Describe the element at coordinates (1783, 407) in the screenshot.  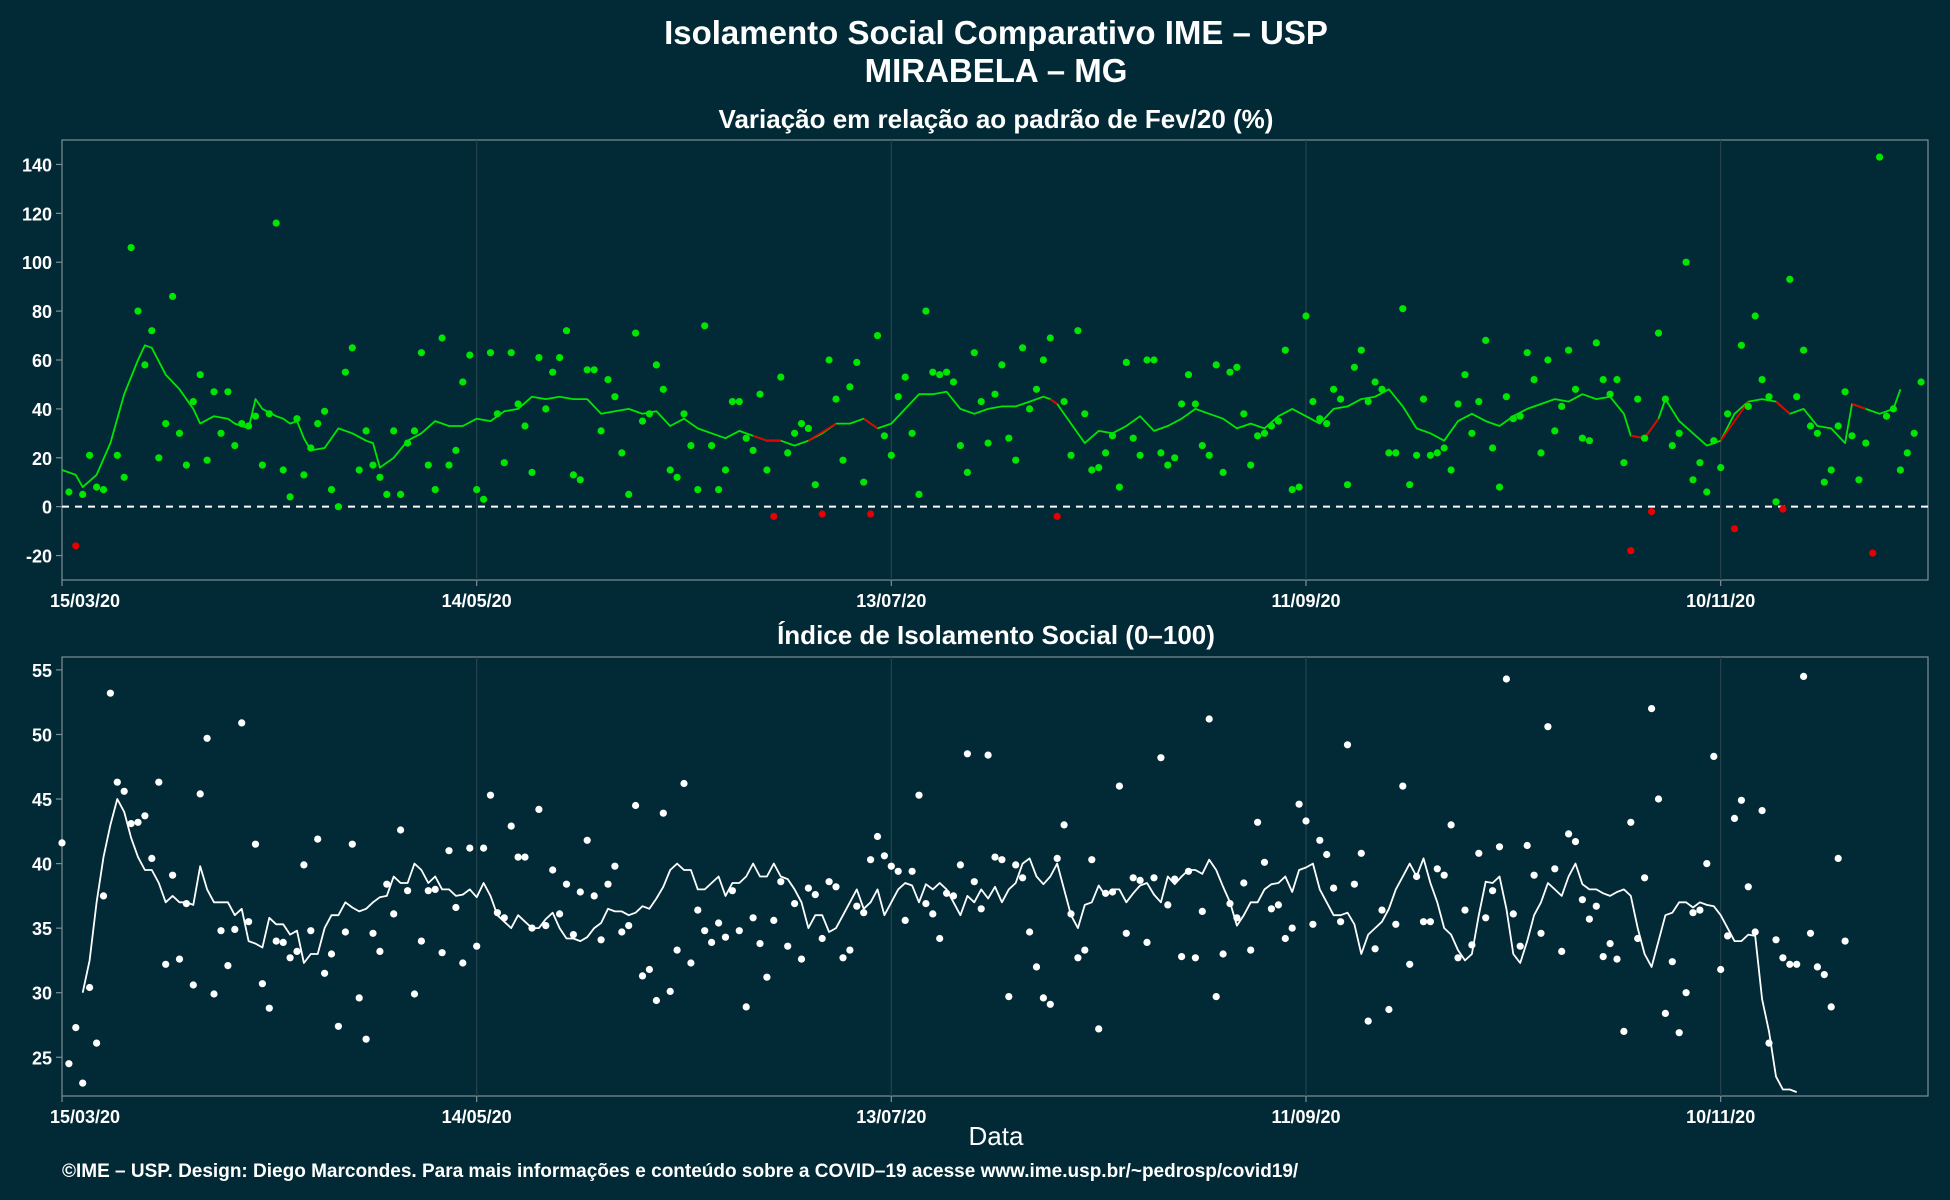
I see `trend-line-below-baseline` at that location.